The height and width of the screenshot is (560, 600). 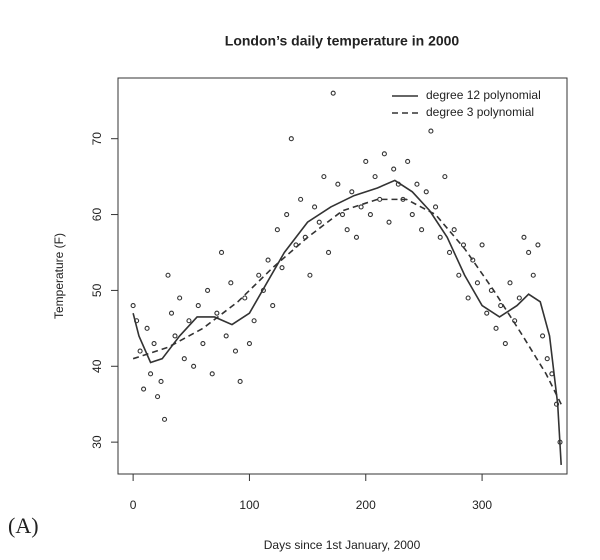 What do you see at coordinates (97, 290) in the screenshot?
I see `y-tick-label: 50` at bounding box center [97, 290].